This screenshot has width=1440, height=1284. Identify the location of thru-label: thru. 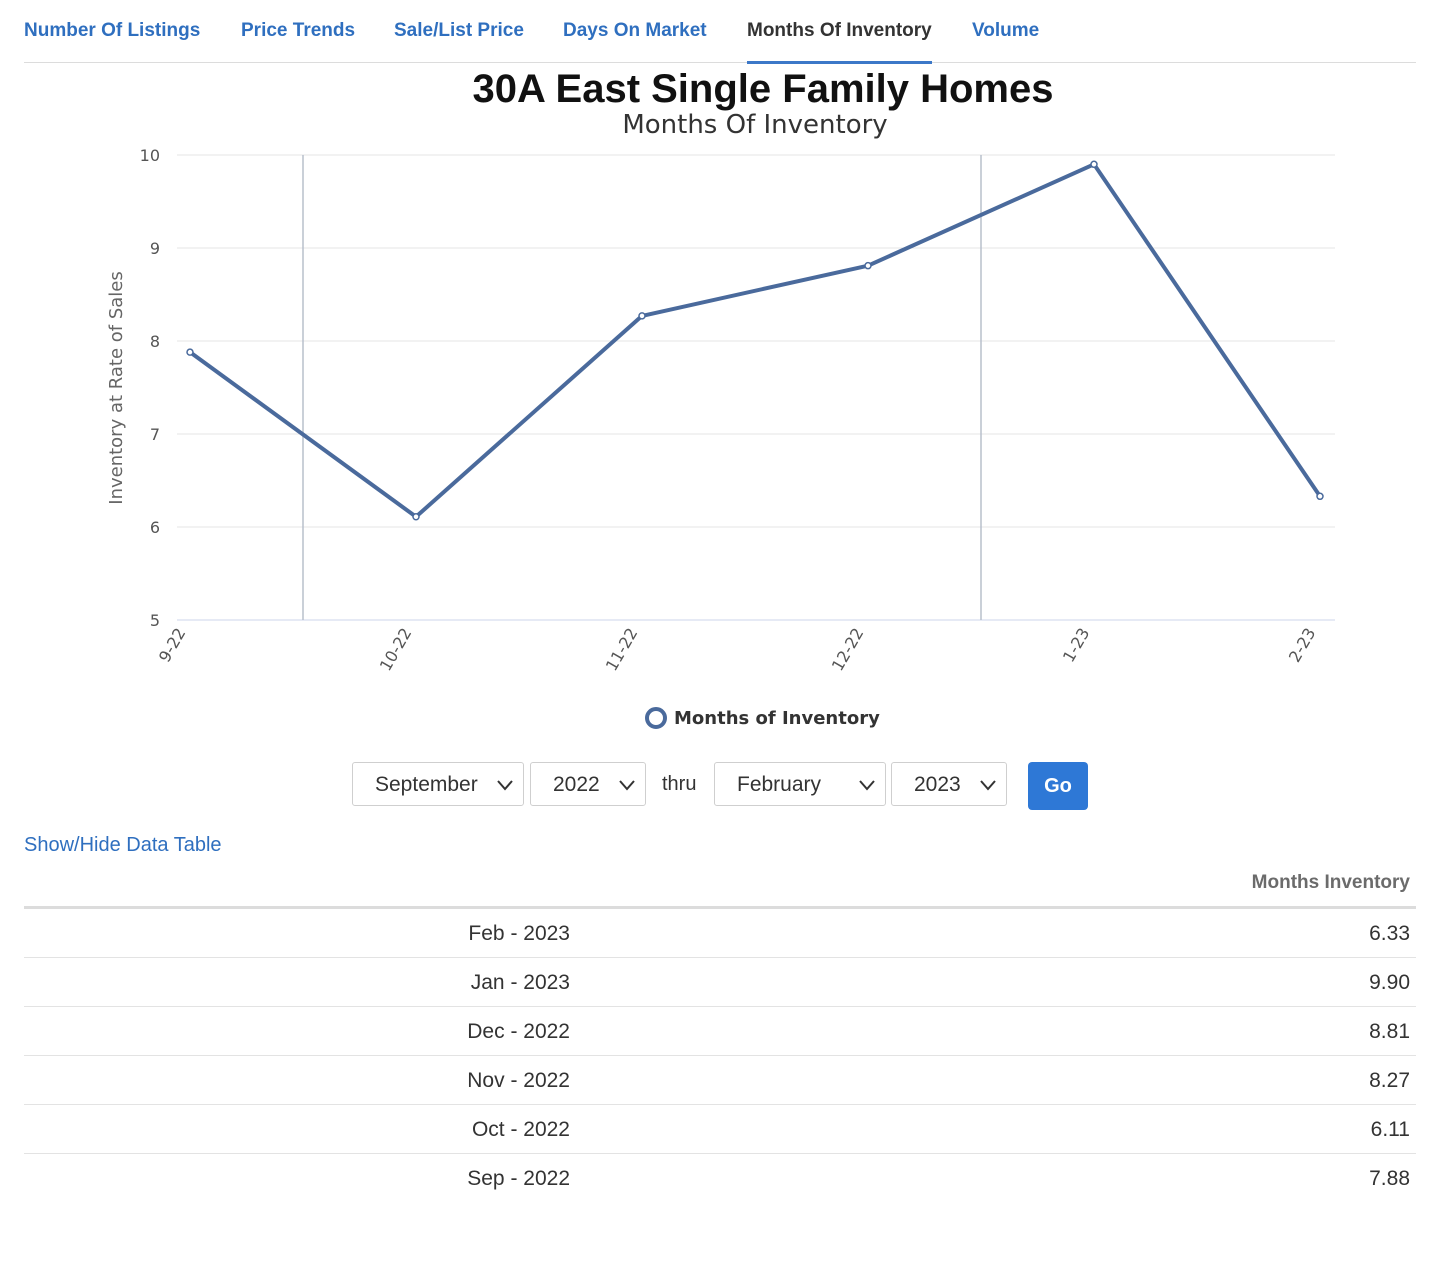
(679, 784).